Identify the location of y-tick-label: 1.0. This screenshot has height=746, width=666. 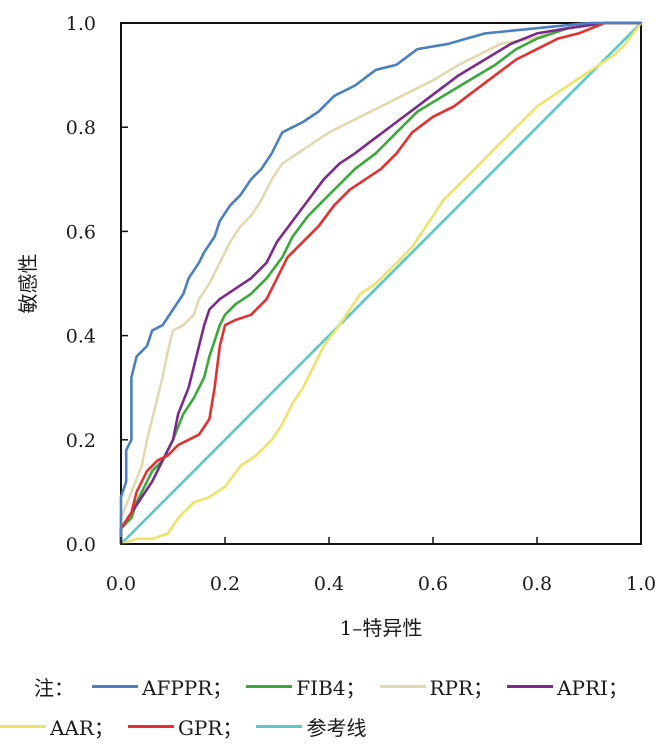
(81, 24).